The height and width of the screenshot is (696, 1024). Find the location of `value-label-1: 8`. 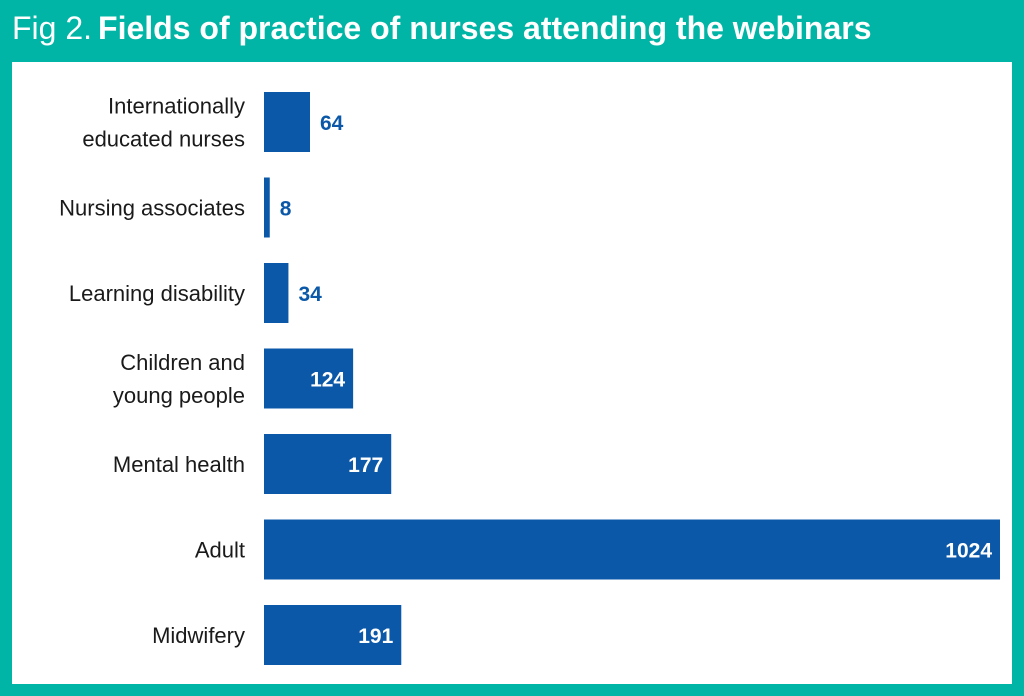

value-label-1: 8 is located at coordinates (286, 209).